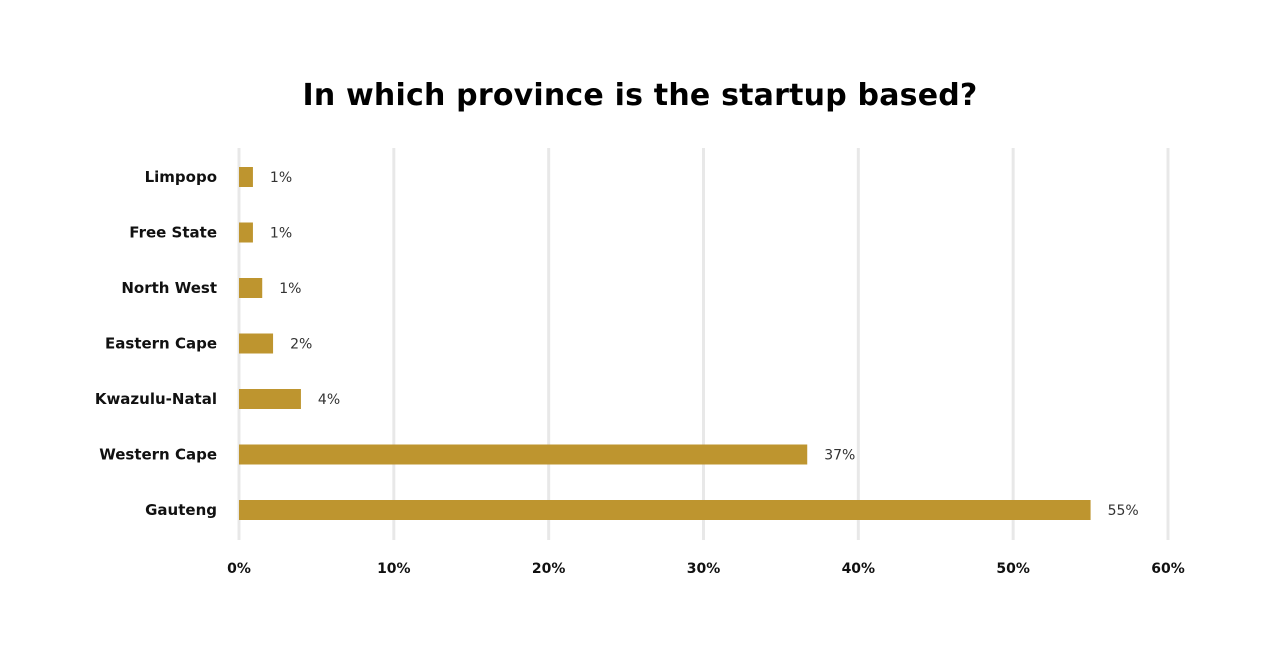 The width and height of the screenshot is (1280, 659). I want to click on category-label: Eastern Cape, so click(161, 344).